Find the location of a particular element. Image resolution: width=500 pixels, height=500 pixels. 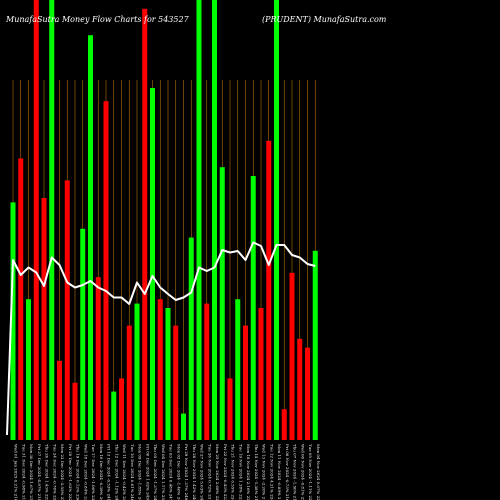

x-tick-label: Fri 27 Dec 2024 -4.97% 2142.40 is located at coordinates (39, 472).